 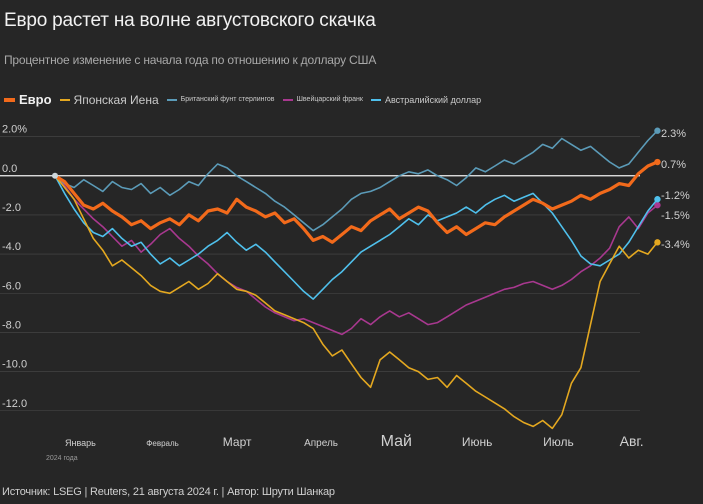 I want to click on x-tick-sublabel: 2024 года, so click(x=62, y=458).